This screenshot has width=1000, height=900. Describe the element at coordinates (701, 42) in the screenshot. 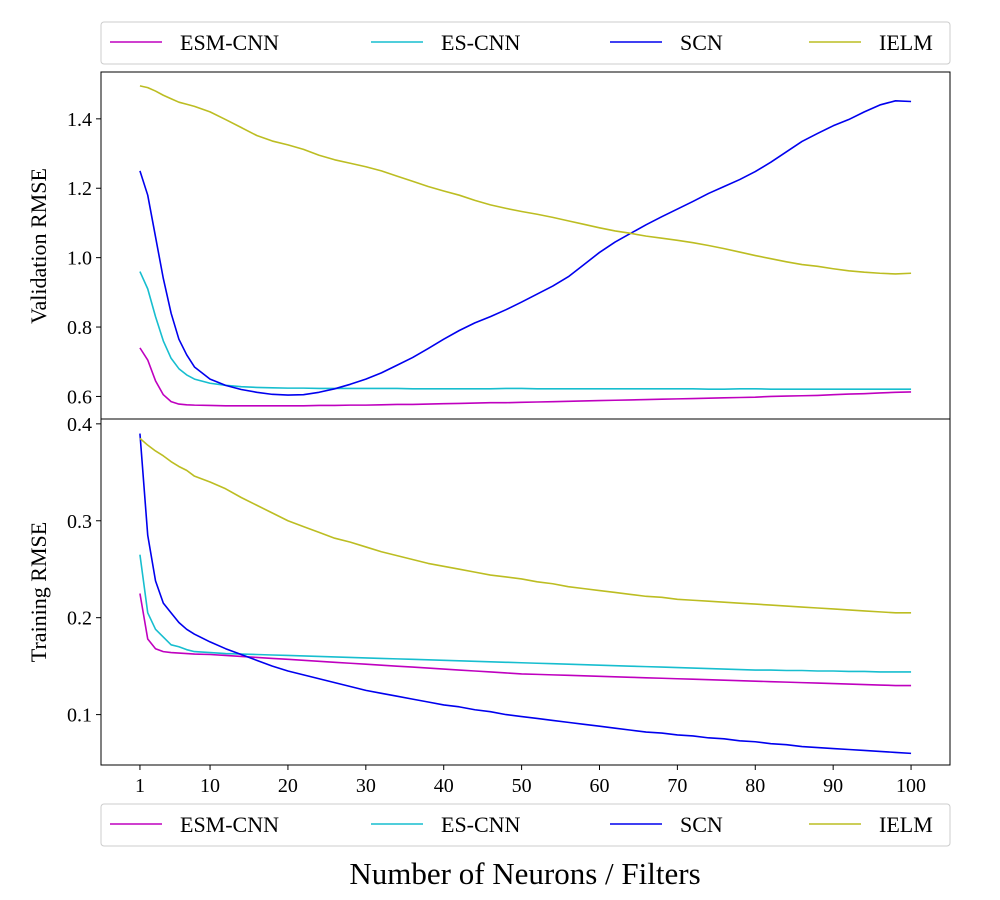

I see `legend-top-label-scn: SCN` at that location.